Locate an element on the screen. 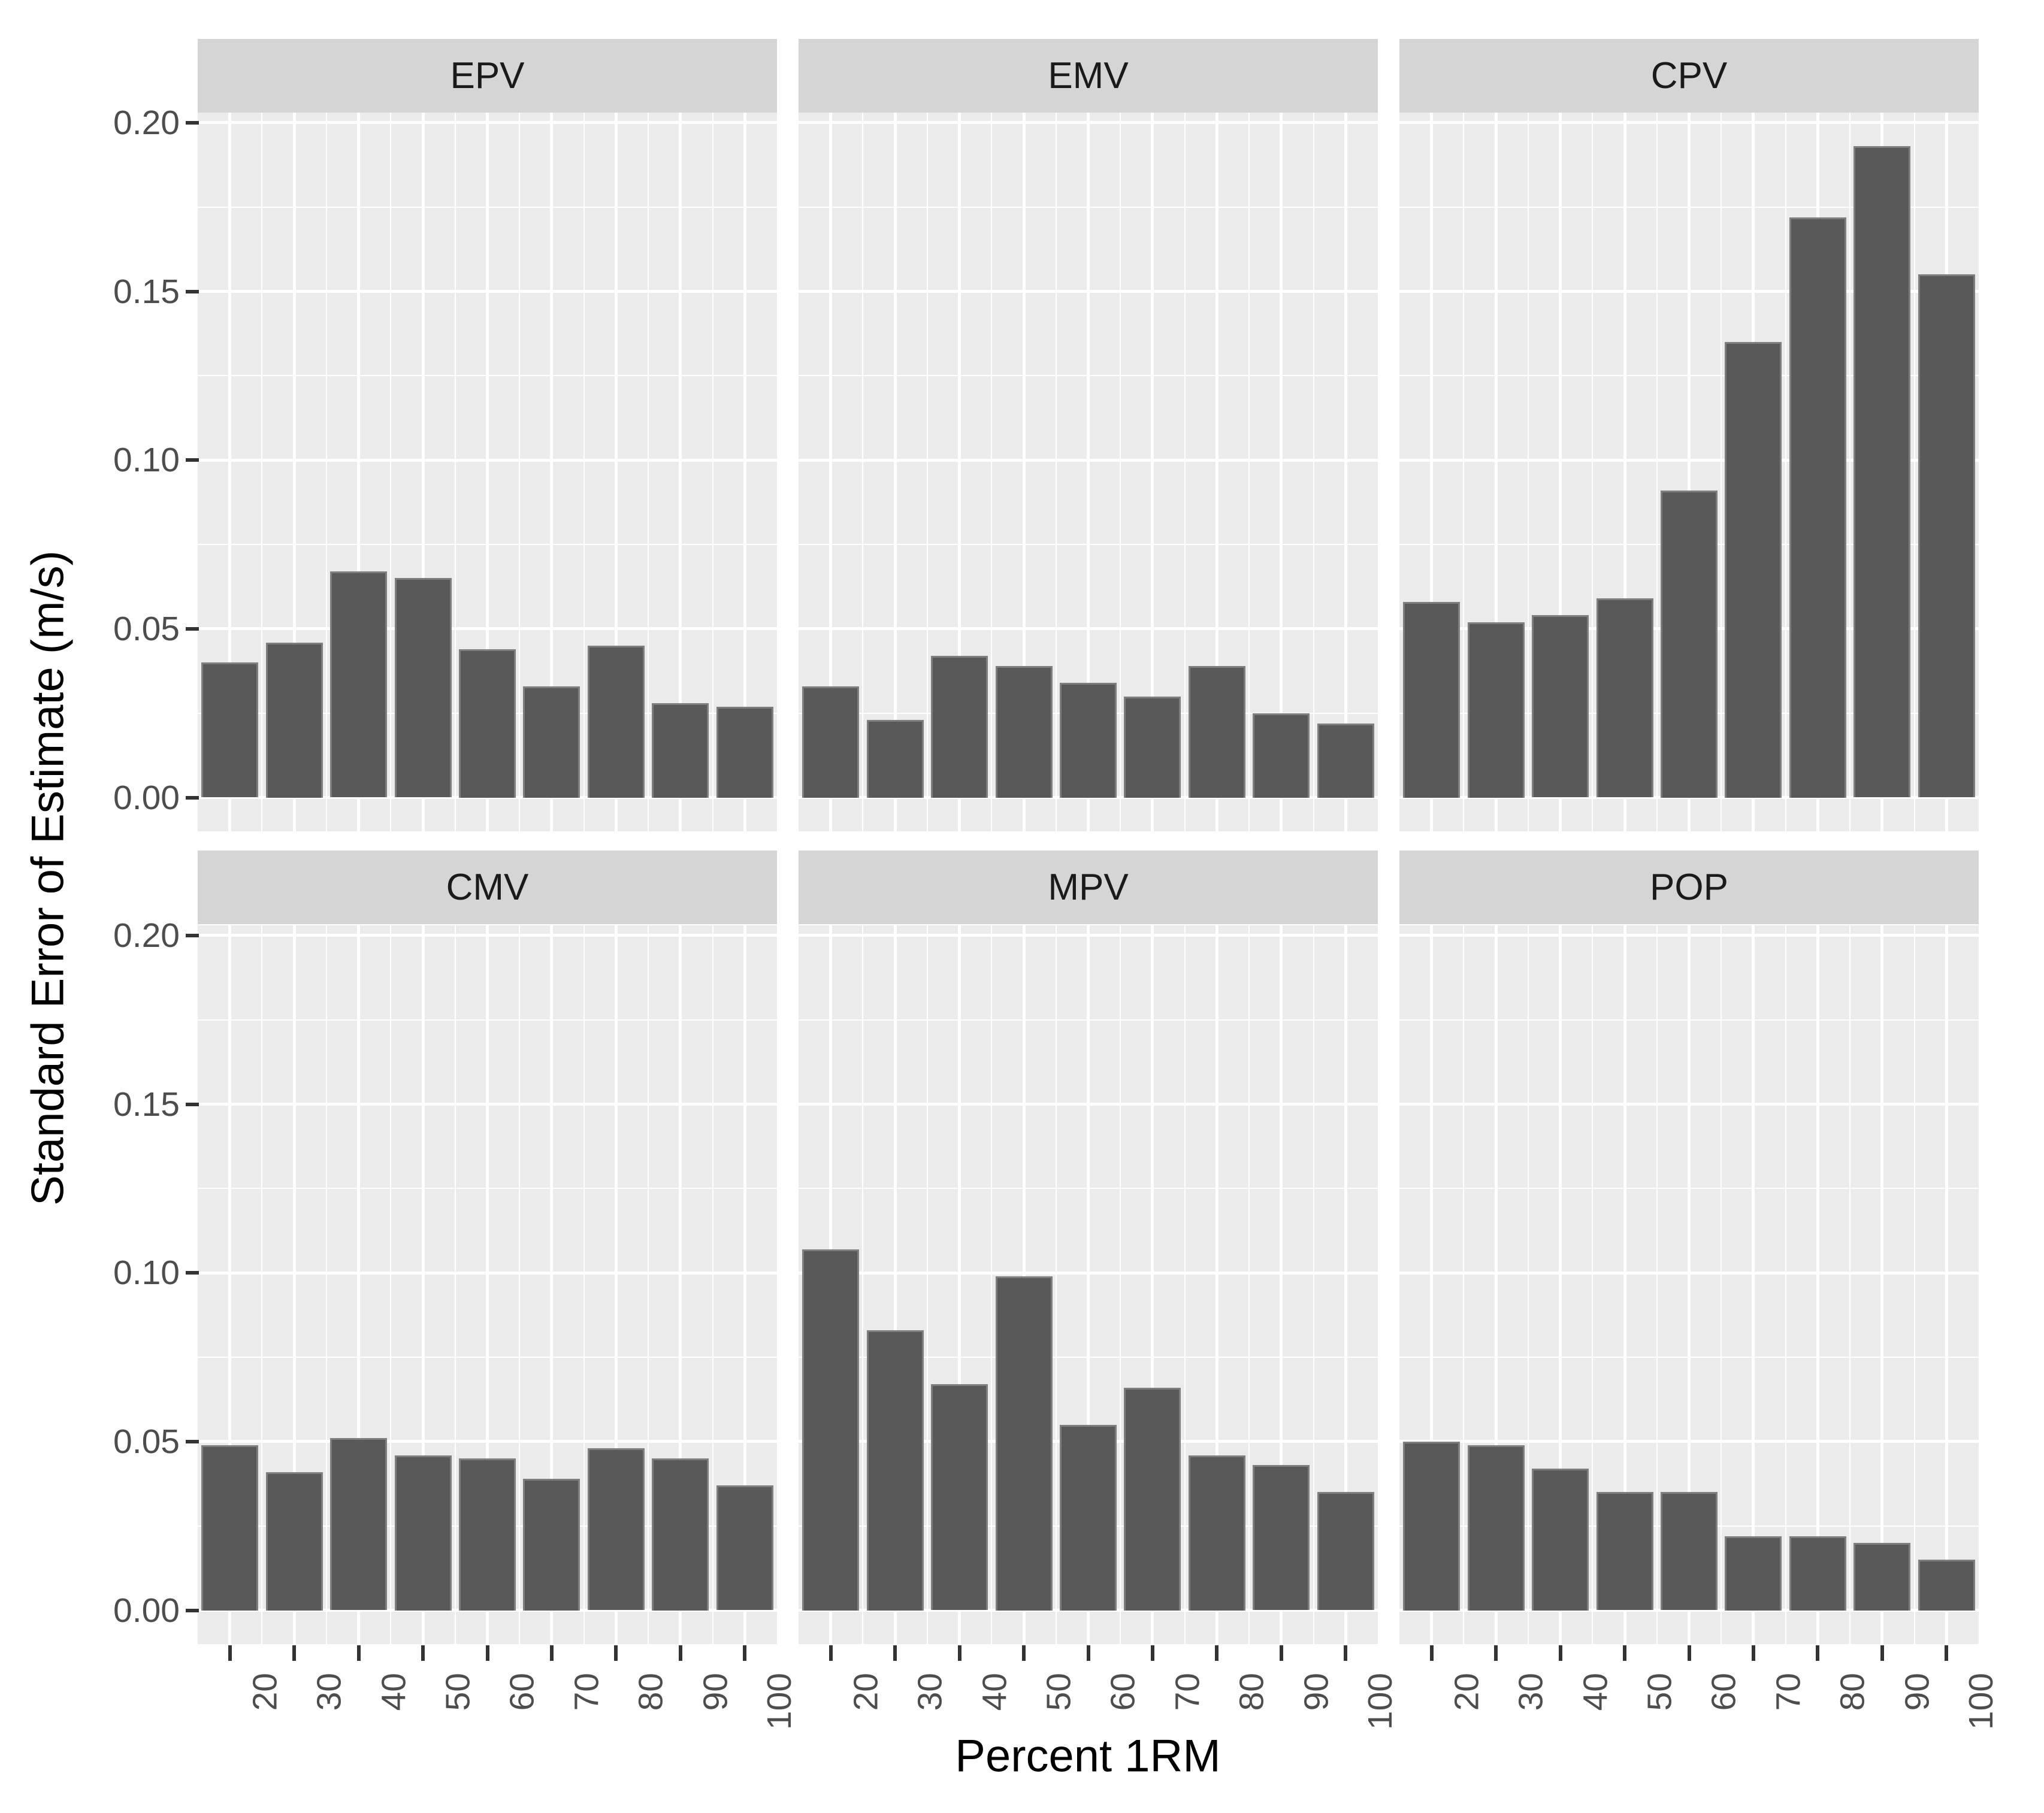 Image resolution: width=2044 pixels, height=1813 pixels. x-tick-label: 20 is located at coordinates (865, 1692).